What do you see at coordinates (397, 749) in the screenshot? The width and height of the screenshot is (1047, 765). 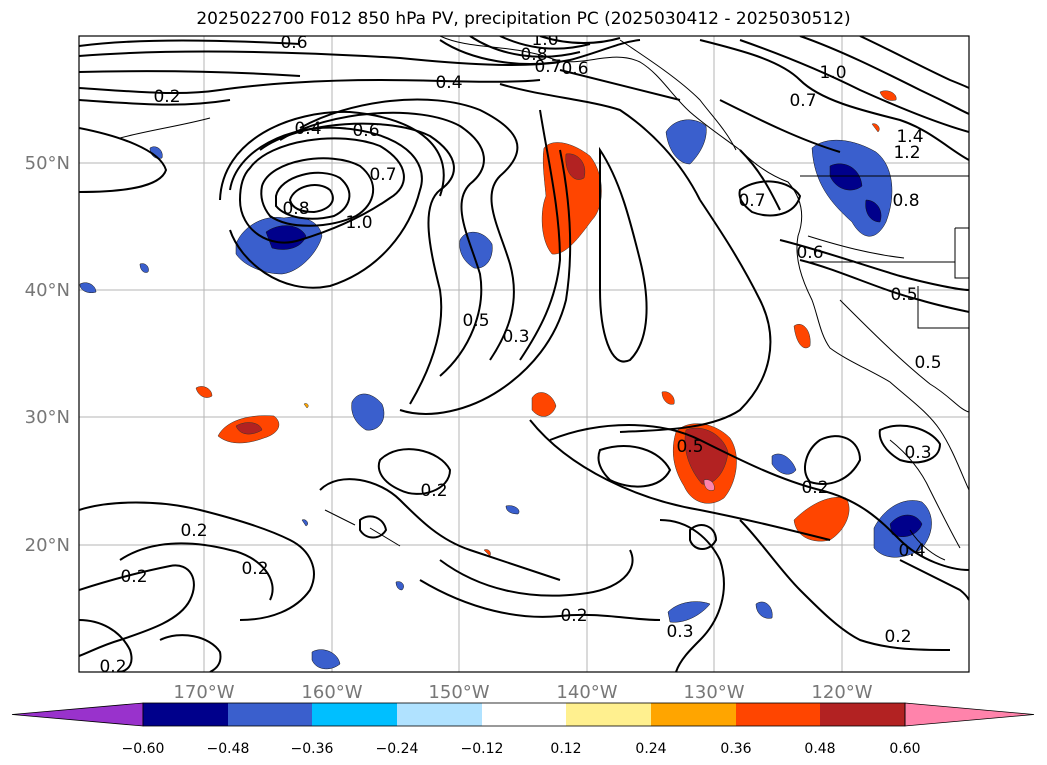 I see `colorbar-tick-label: −0.24` at bounding box center [397, 749].